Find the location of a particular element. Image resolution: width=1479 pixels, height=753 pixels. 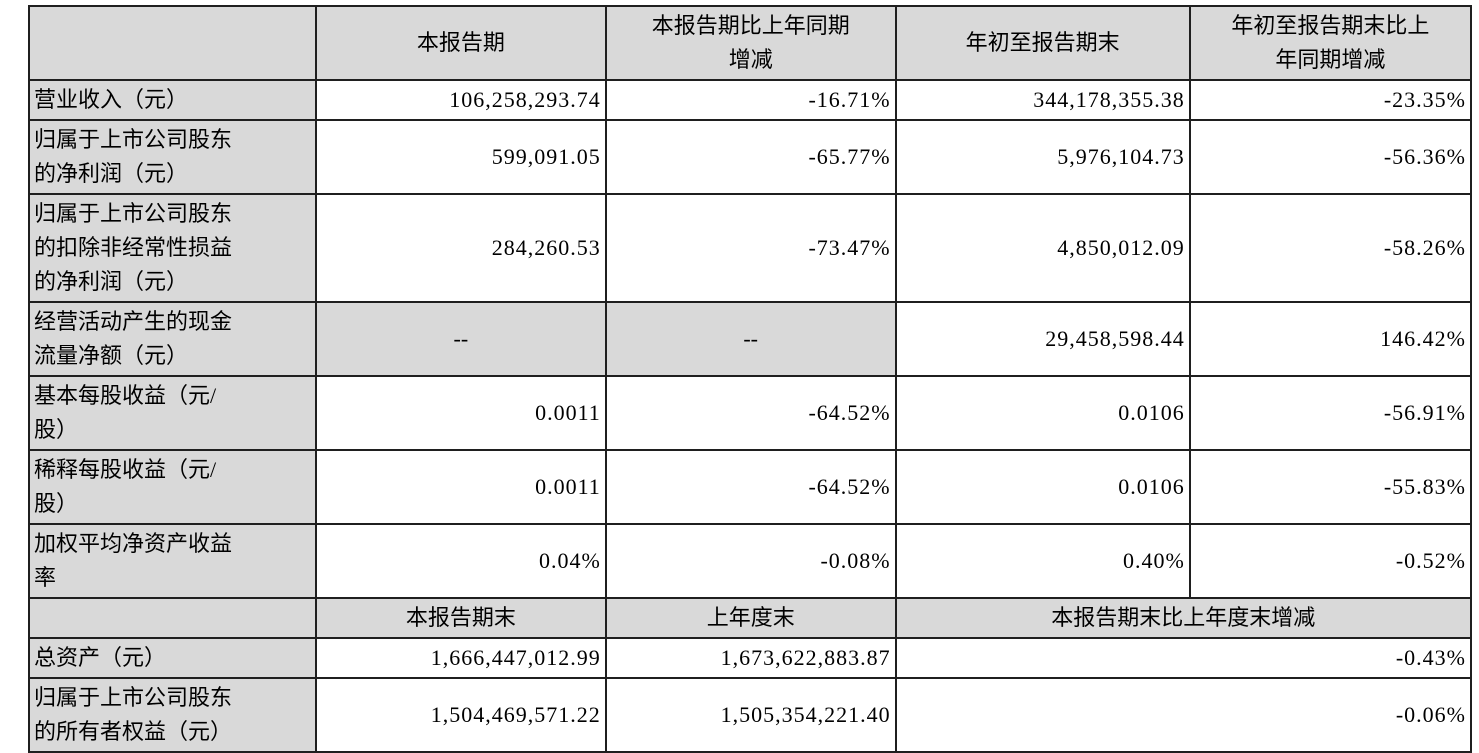

value-current-period: 284,260.53 is located at coordinates (460, 248).